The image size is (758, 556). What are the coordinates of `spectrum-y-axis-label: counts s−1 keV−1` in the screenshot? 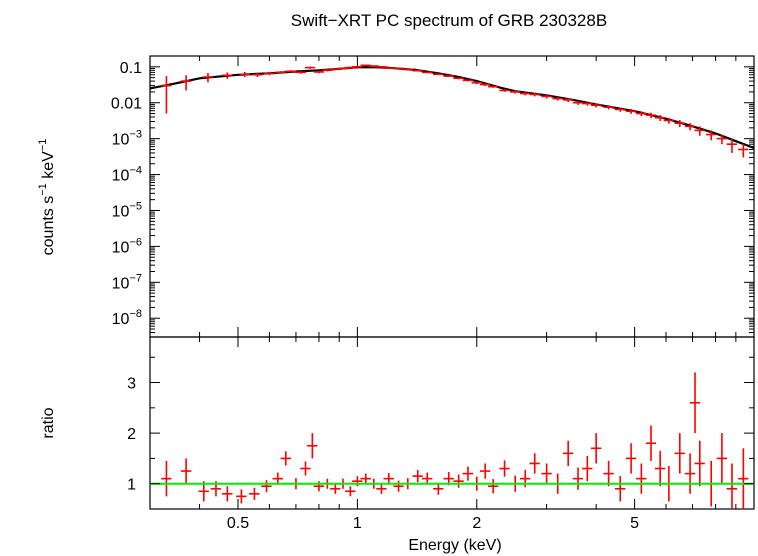 It's located at (47, 197).